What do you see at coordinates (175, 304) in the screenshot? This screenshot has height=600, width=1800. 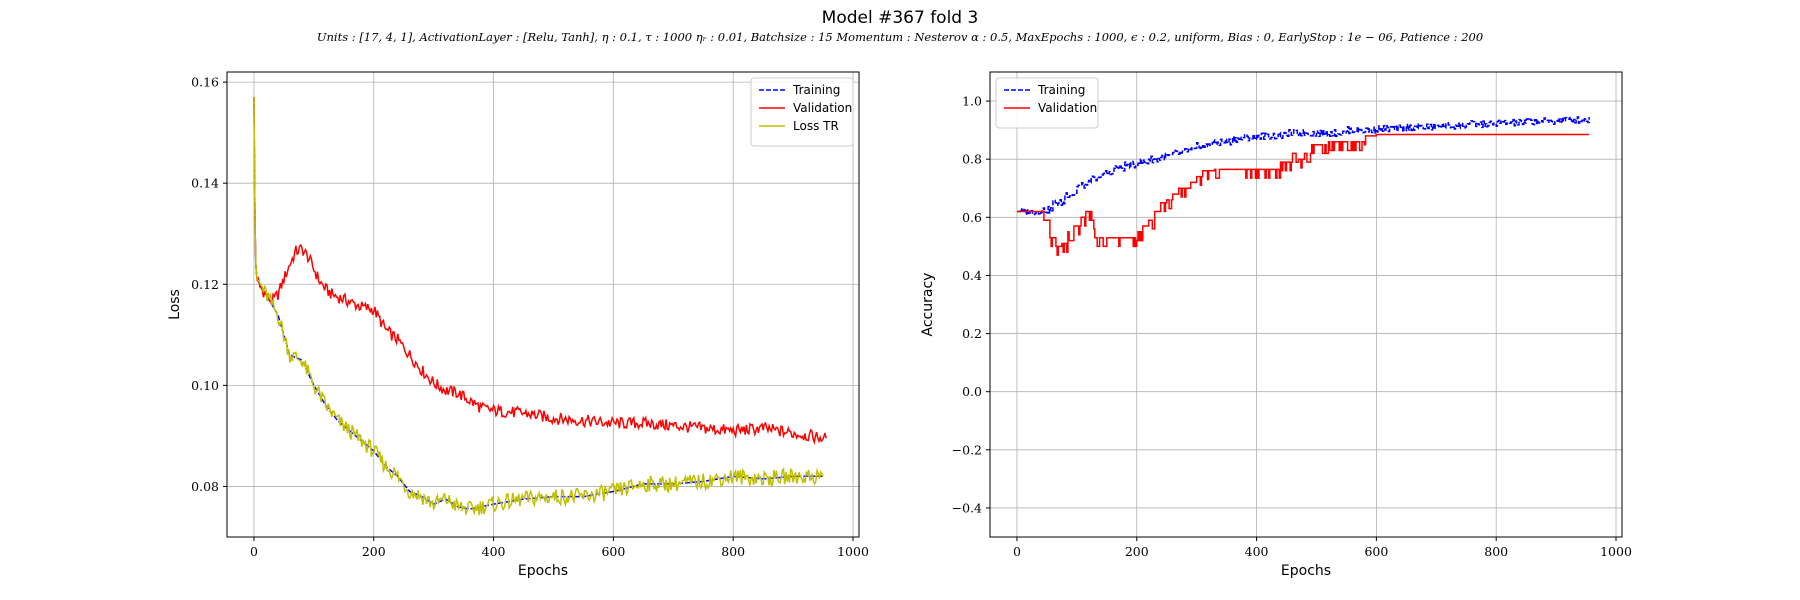 I see `y-axis-label: Loss` at bounding box center [175, 304].